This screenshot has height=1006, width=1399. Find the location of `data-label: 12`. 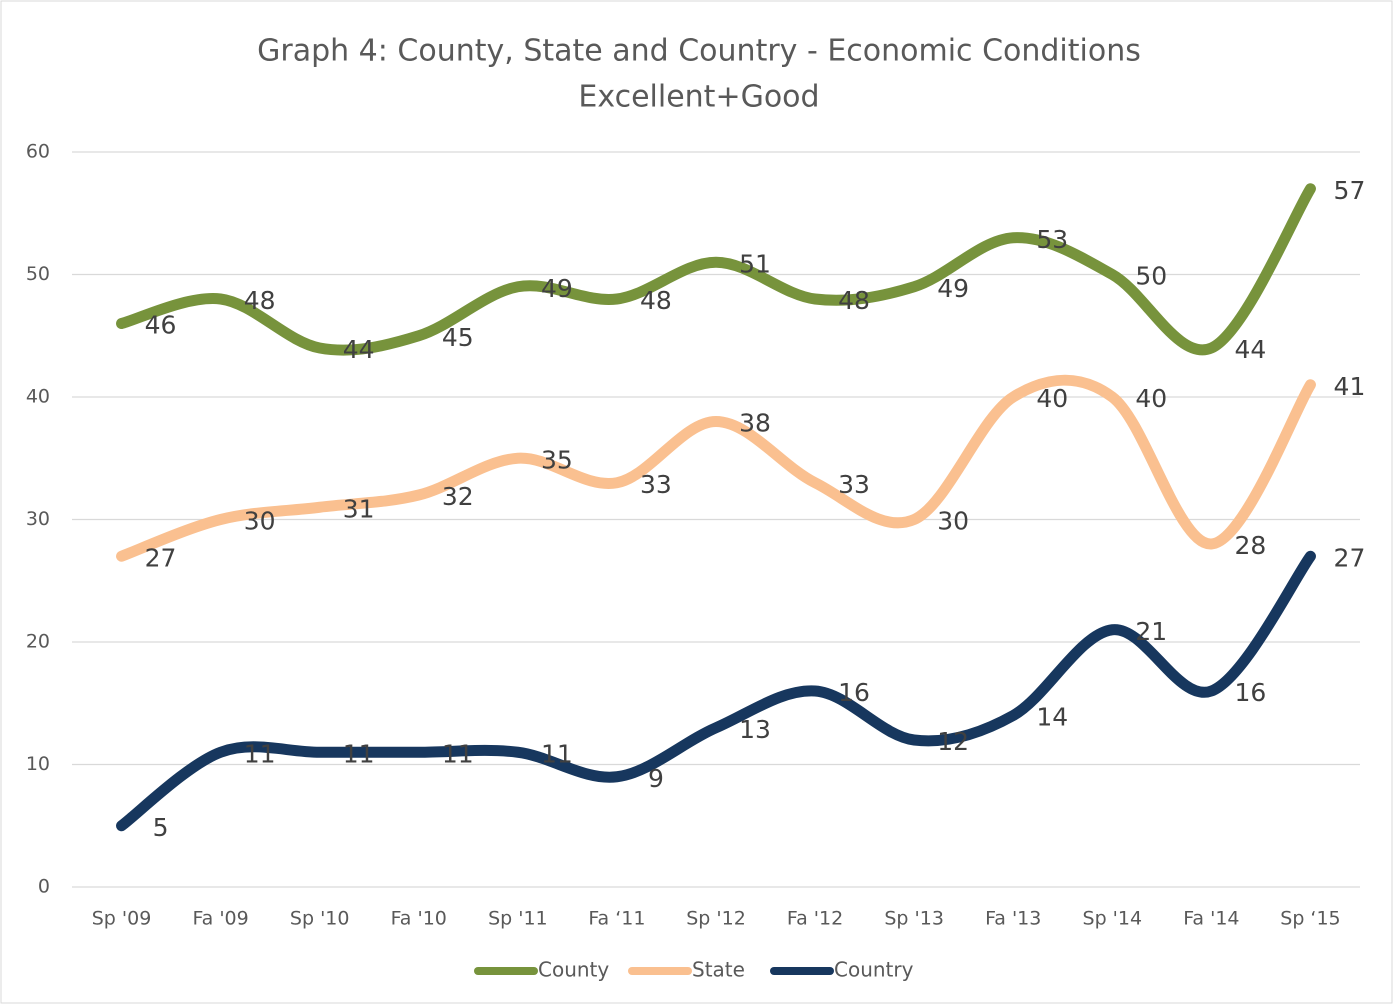

data-label: 12 is located at coordinates (953, 741).